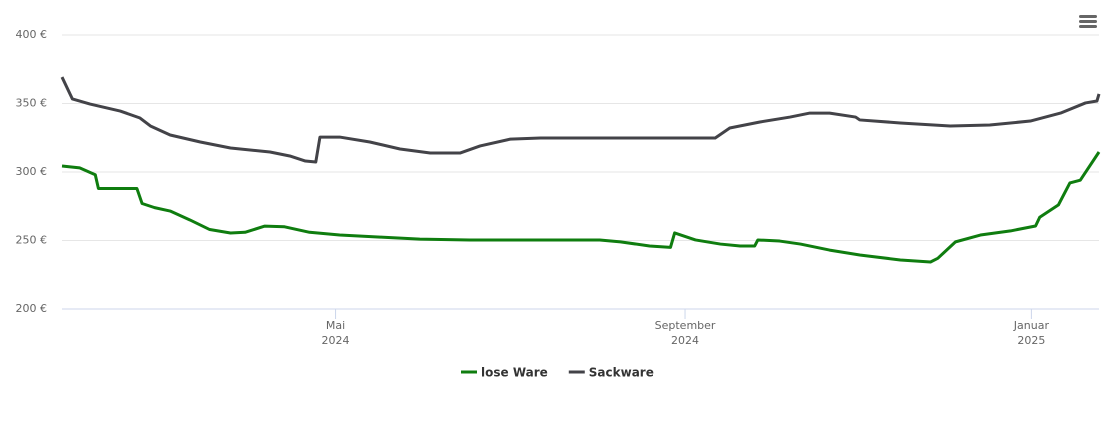  Describe the element at coordinates (1031, 340) in the screenshot. I see `x-tick-label: 2025` at that location.